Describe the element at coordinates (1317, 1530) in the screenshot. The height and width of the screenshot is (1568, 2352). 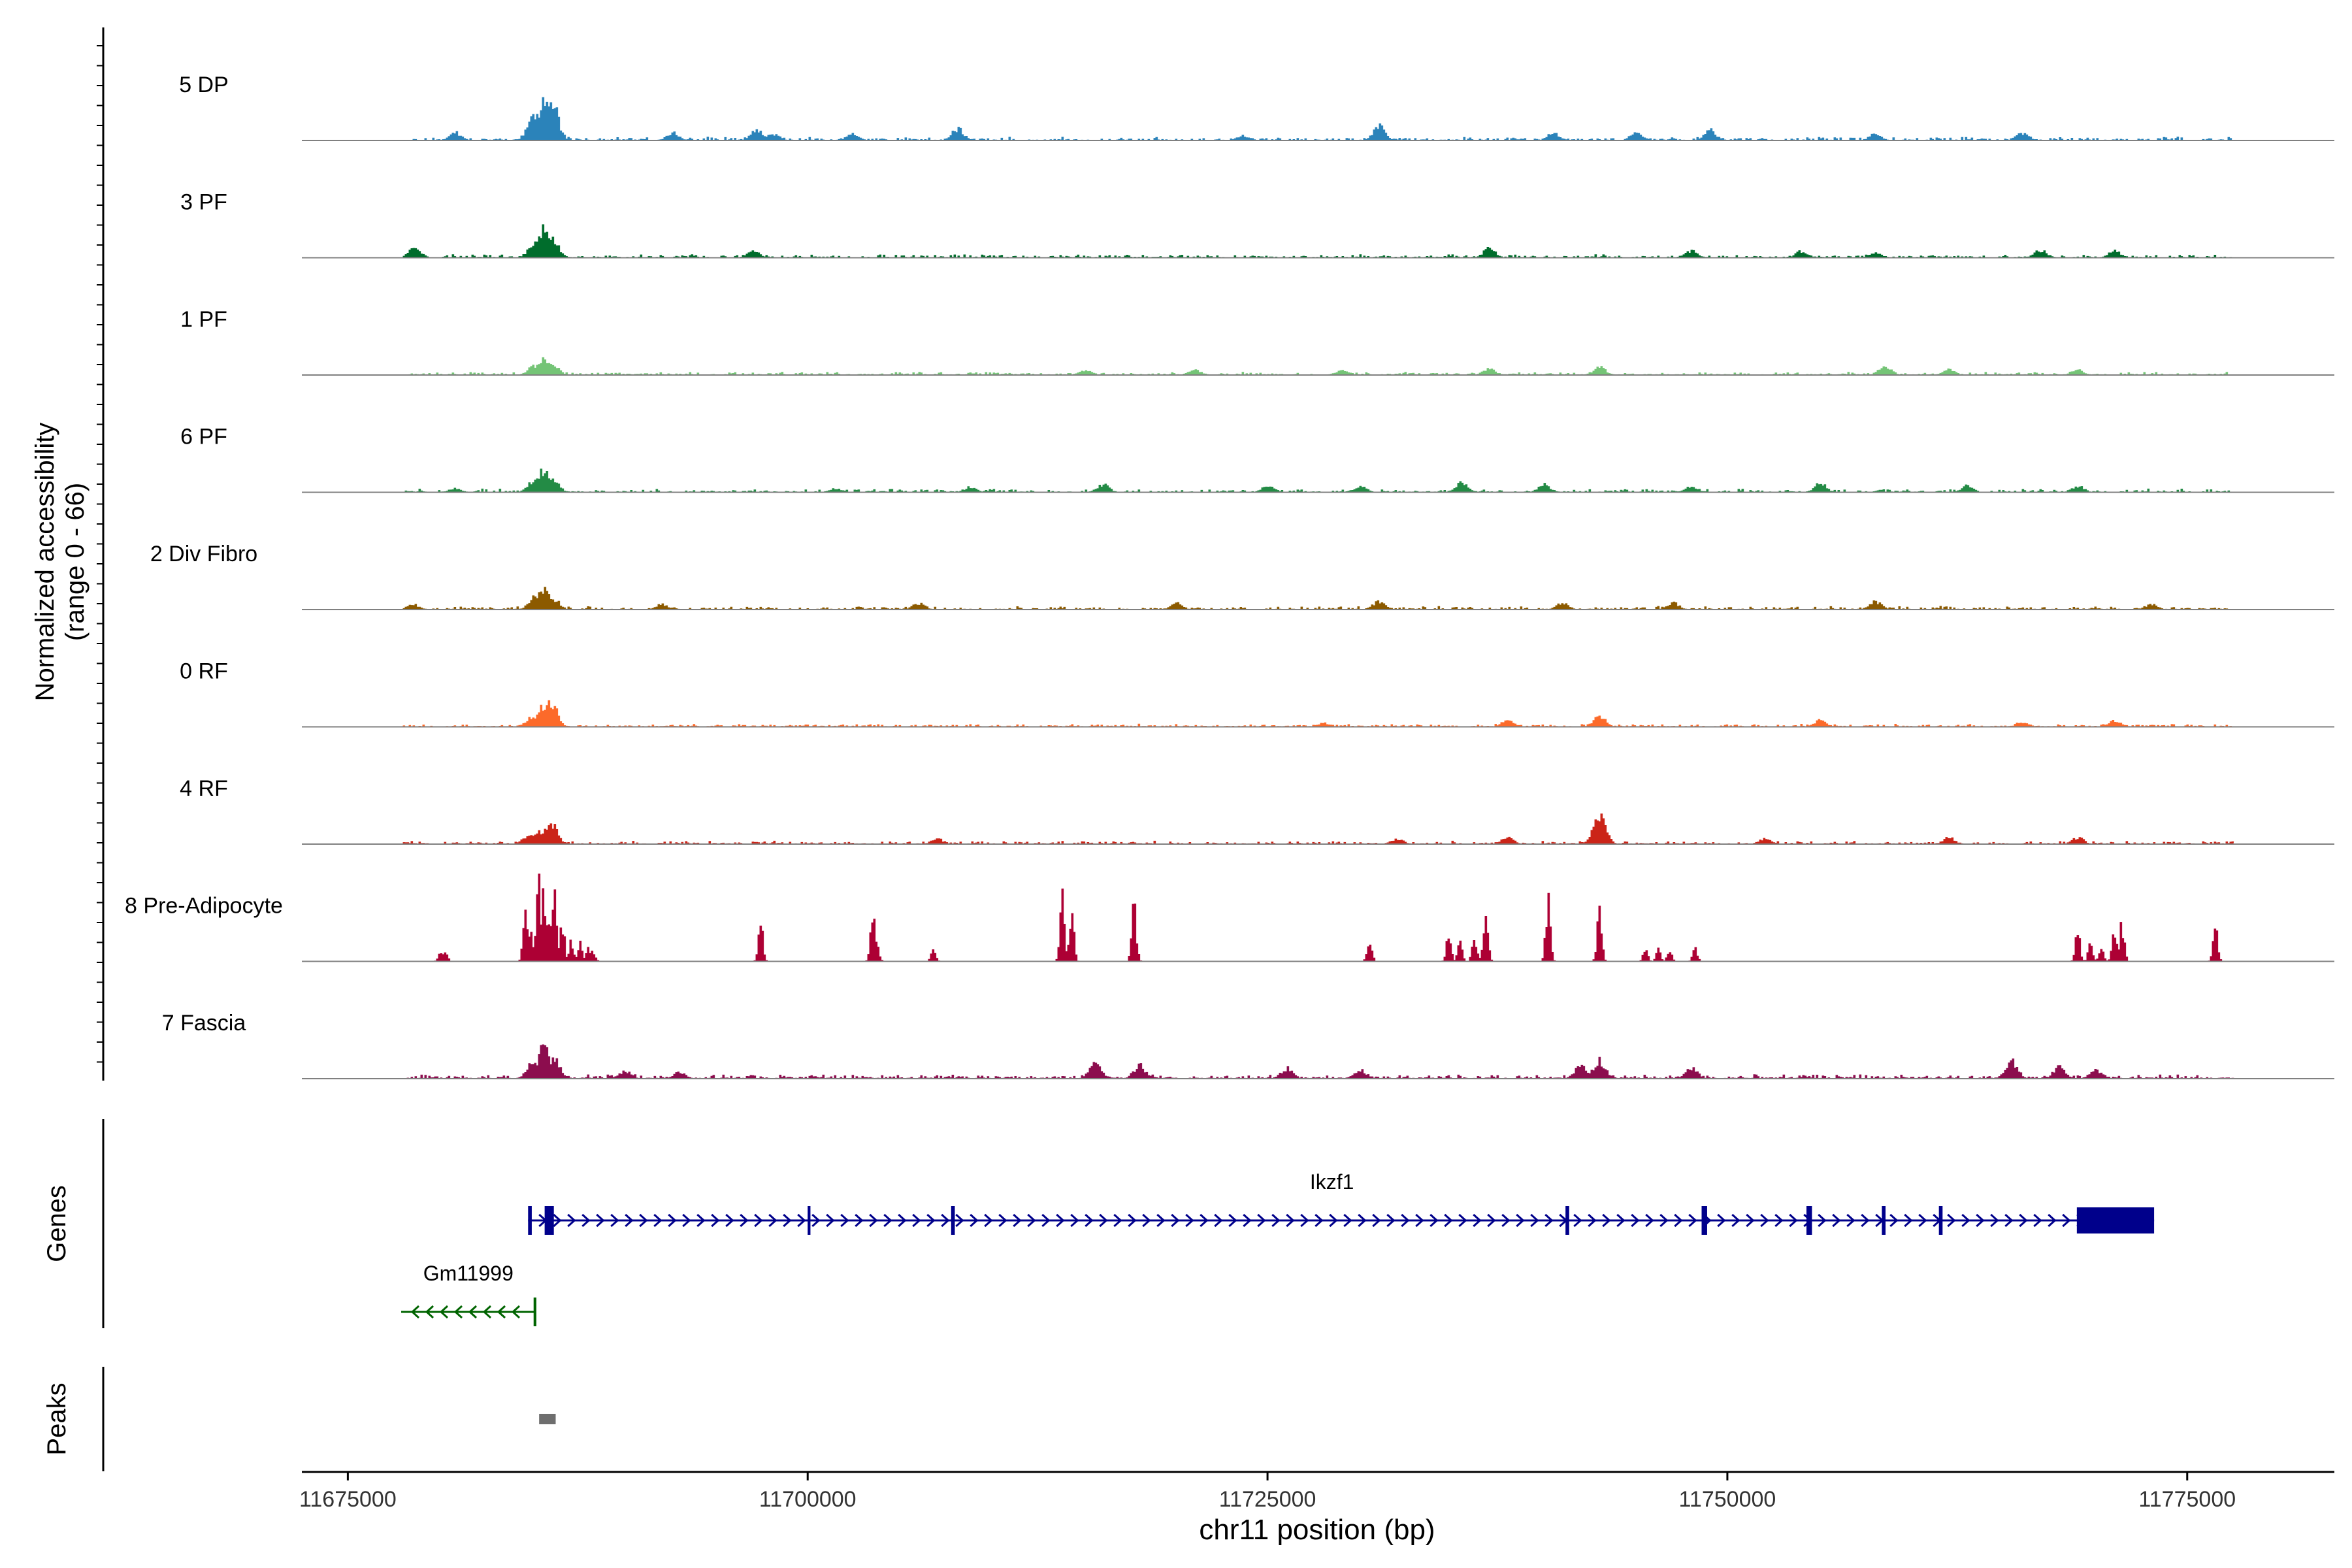
I see `x-axis-title: chr11 position (bp)` at that location.